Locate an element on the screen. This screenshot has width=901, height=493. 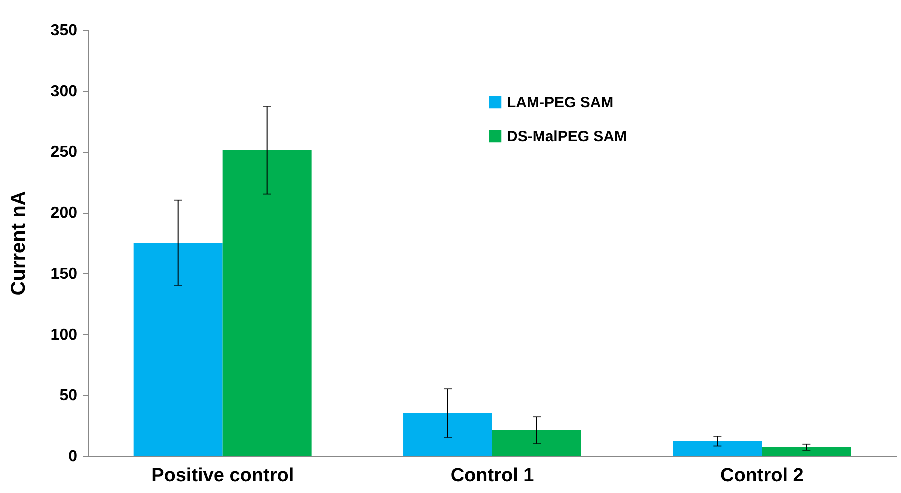
y-tick-label: 200 is located at coordinates (64, 213).